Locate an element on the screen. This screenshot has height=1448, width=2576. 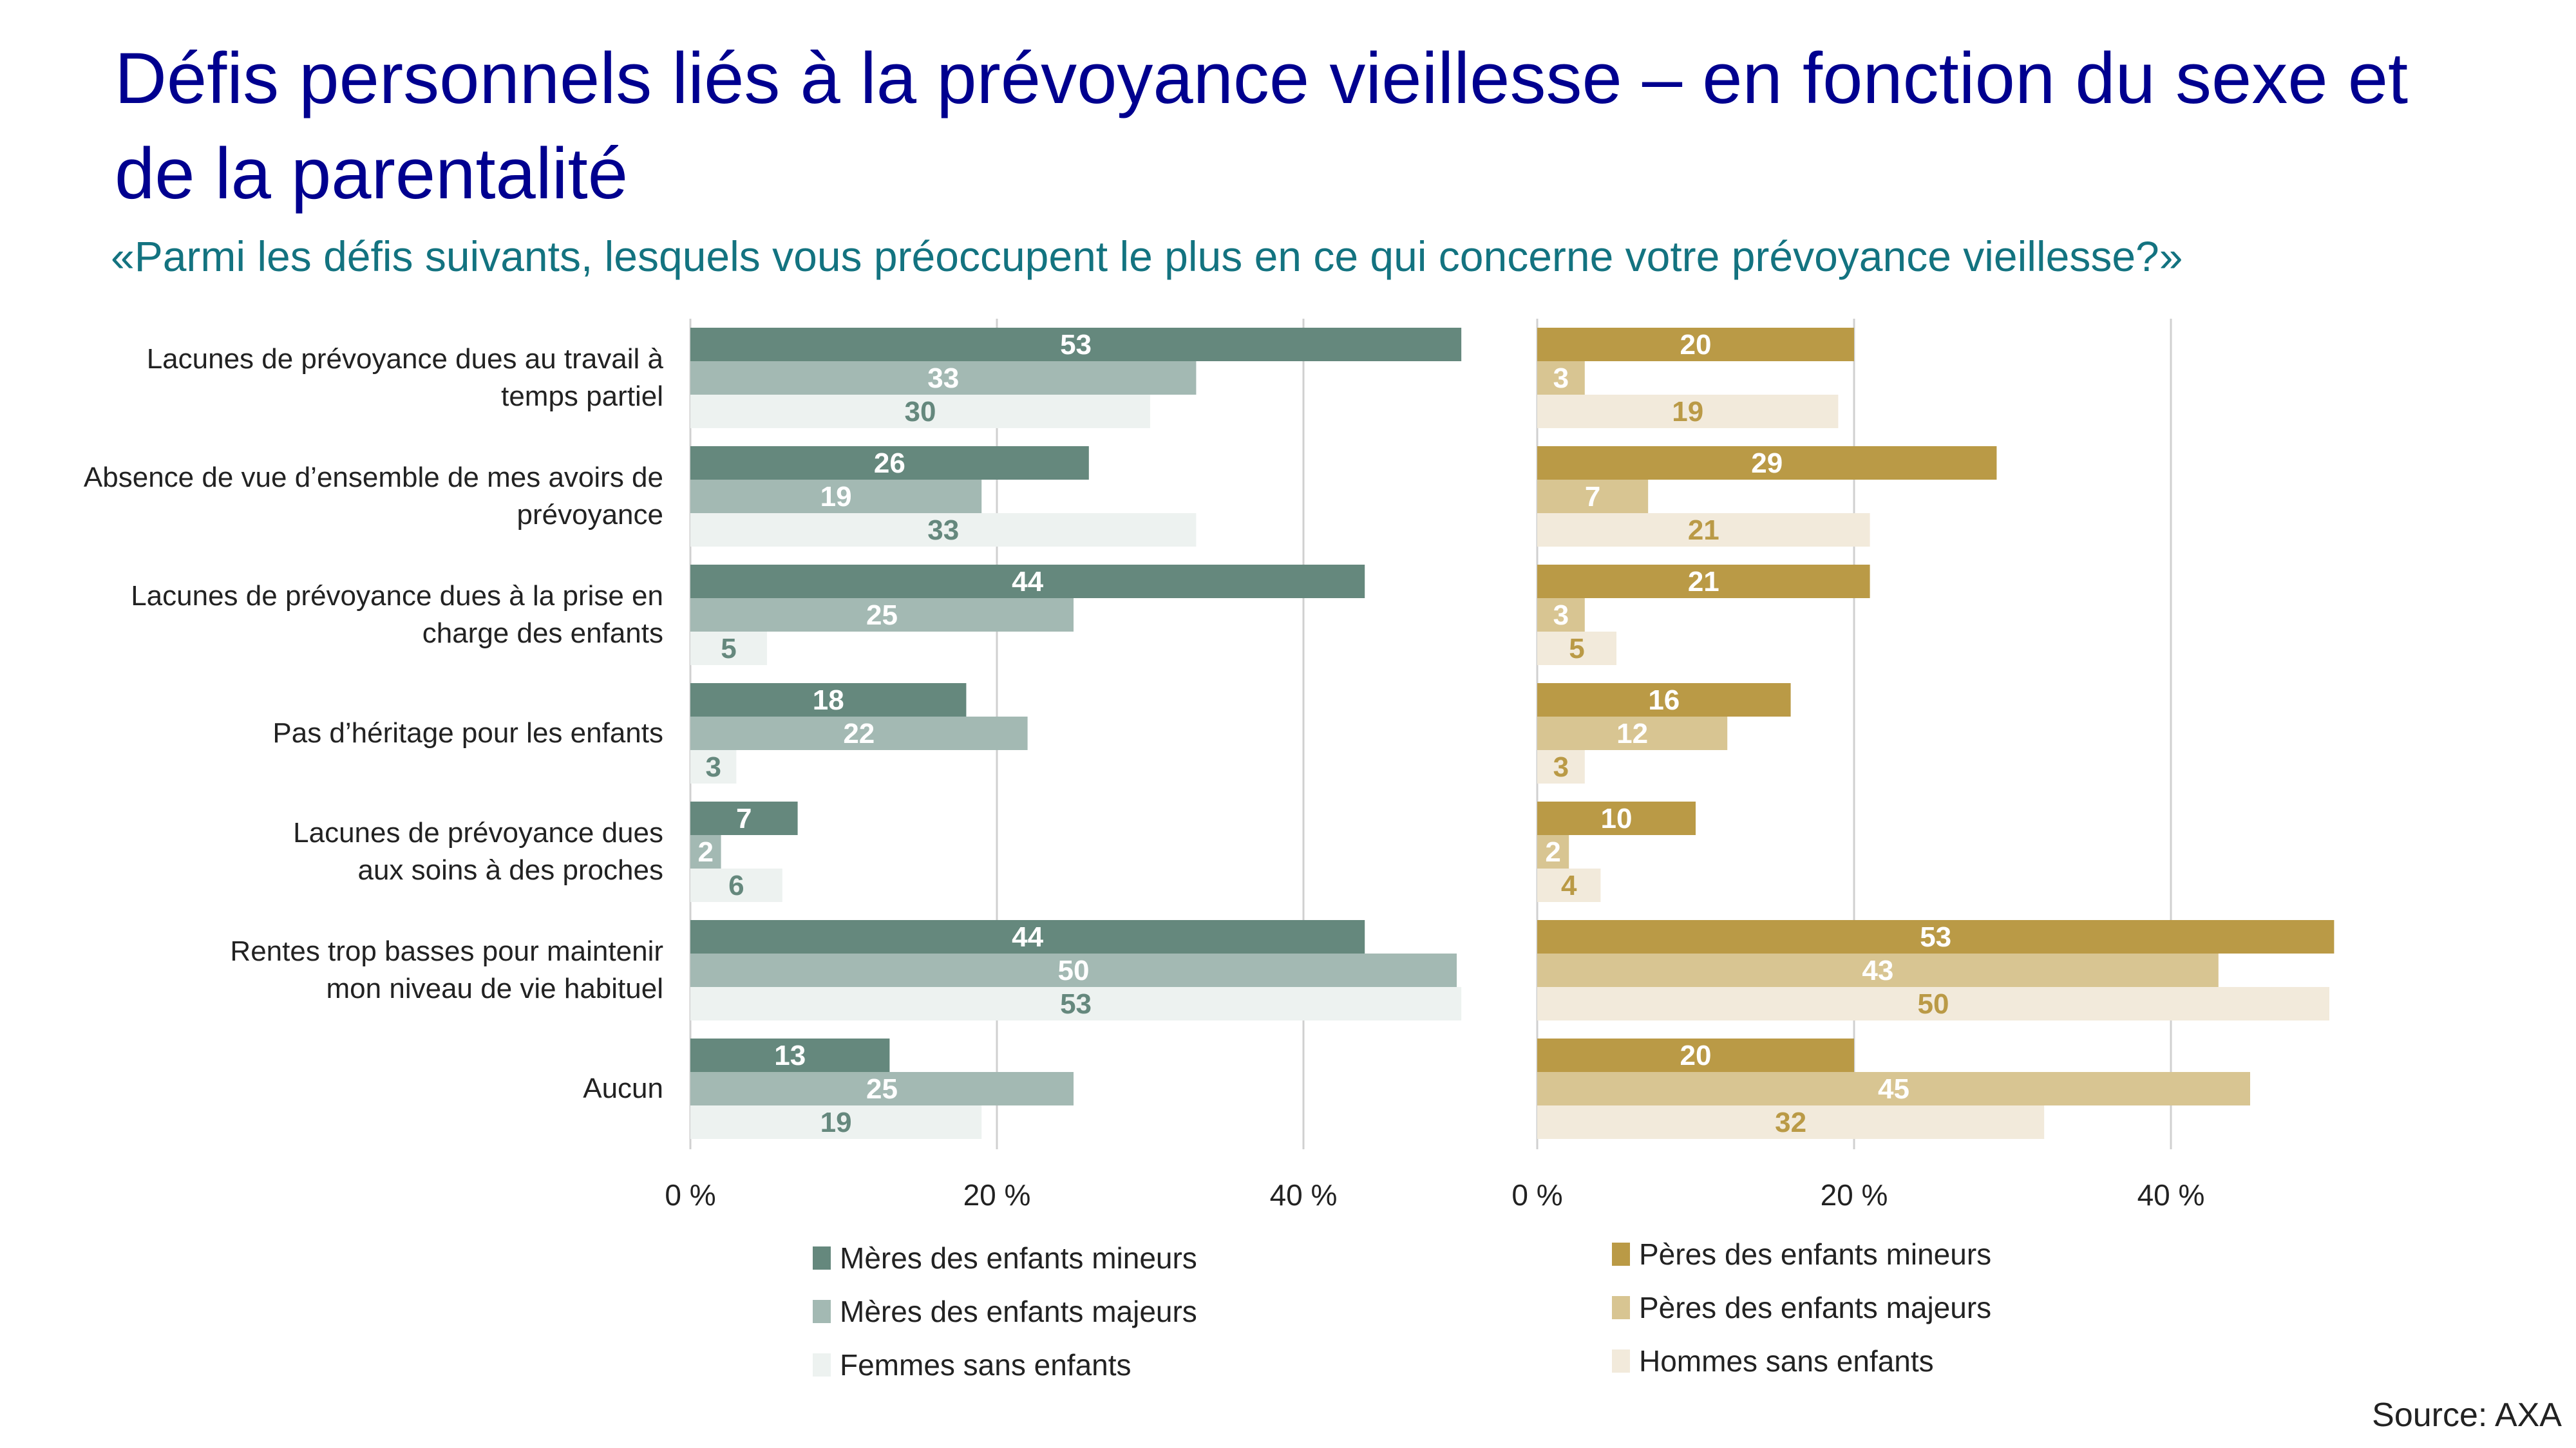
legend-label: Pères des enfants majeurs is located at coordinates (1816, 1307).